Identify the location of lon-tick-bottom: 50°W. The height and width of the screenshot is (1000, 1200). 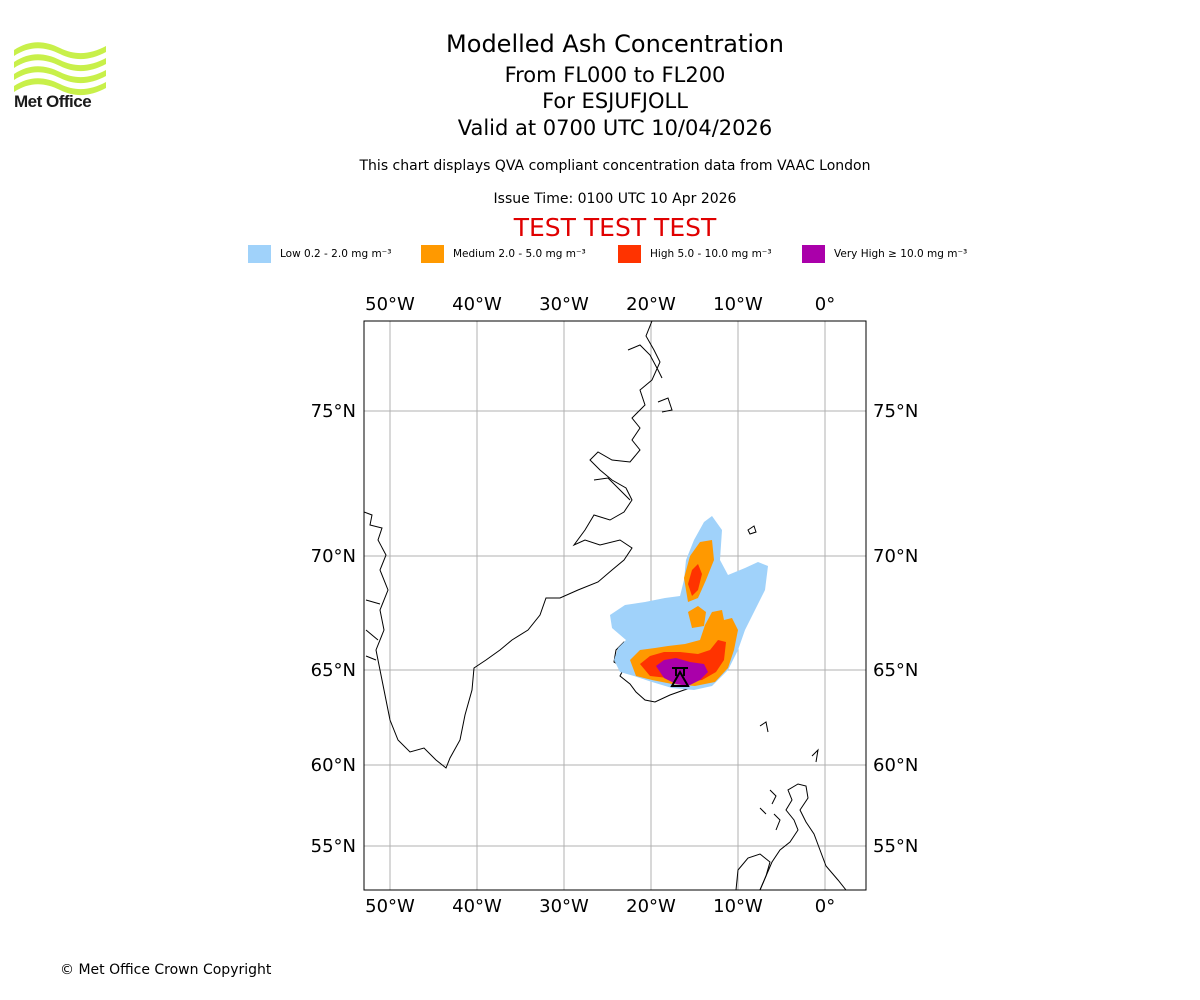
(390, 906).